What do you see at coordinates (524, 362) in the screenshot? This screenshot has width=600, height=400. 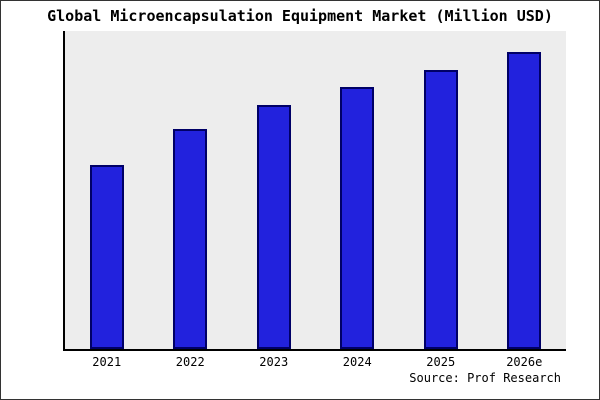 I see `x-tick-2026e: 2026e` at bounding box center [524, 362].